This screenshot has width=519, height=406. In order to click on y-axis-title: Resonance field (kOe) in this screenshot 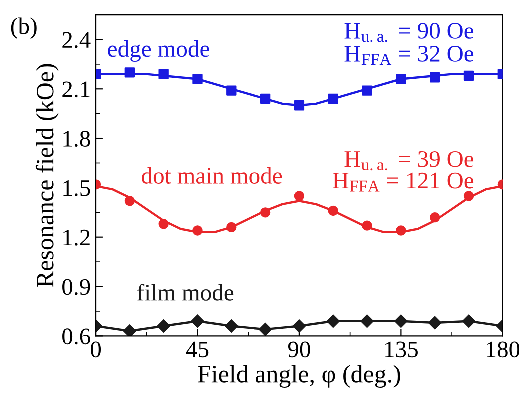, I will do `click(47, 176)`.